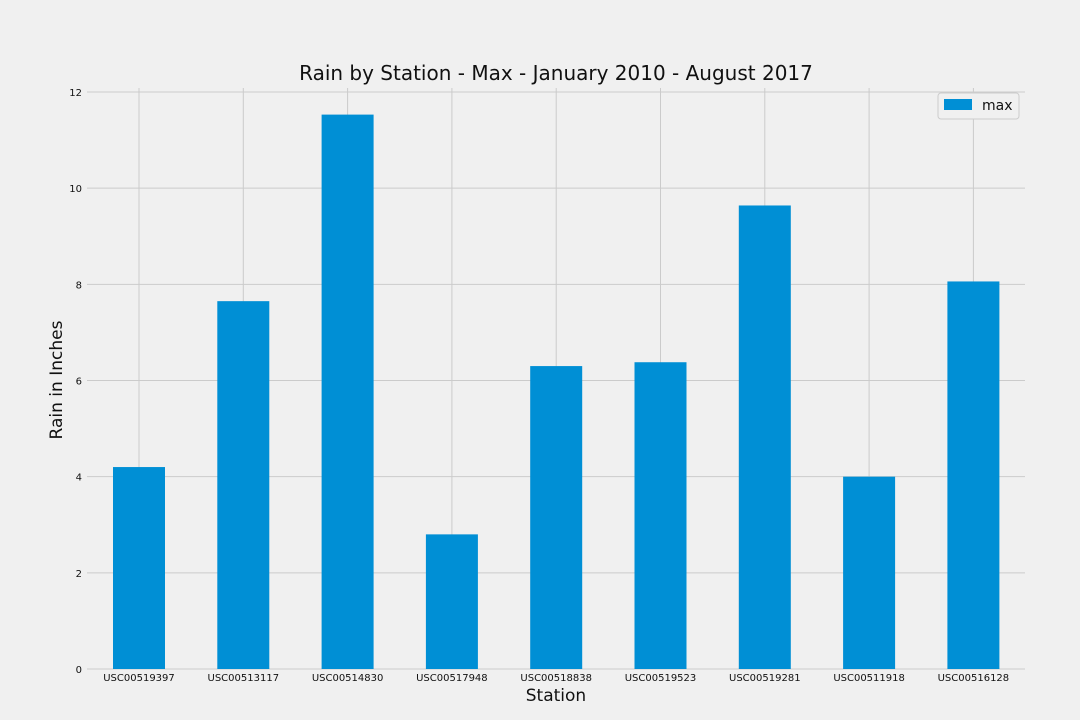 Image resolution: width=1080 pixels, height=720 pixels. What do you see at coordinates (973, 475) in the screenshot?
I see `bar-usc00516128` at bounding box center [973, 475].